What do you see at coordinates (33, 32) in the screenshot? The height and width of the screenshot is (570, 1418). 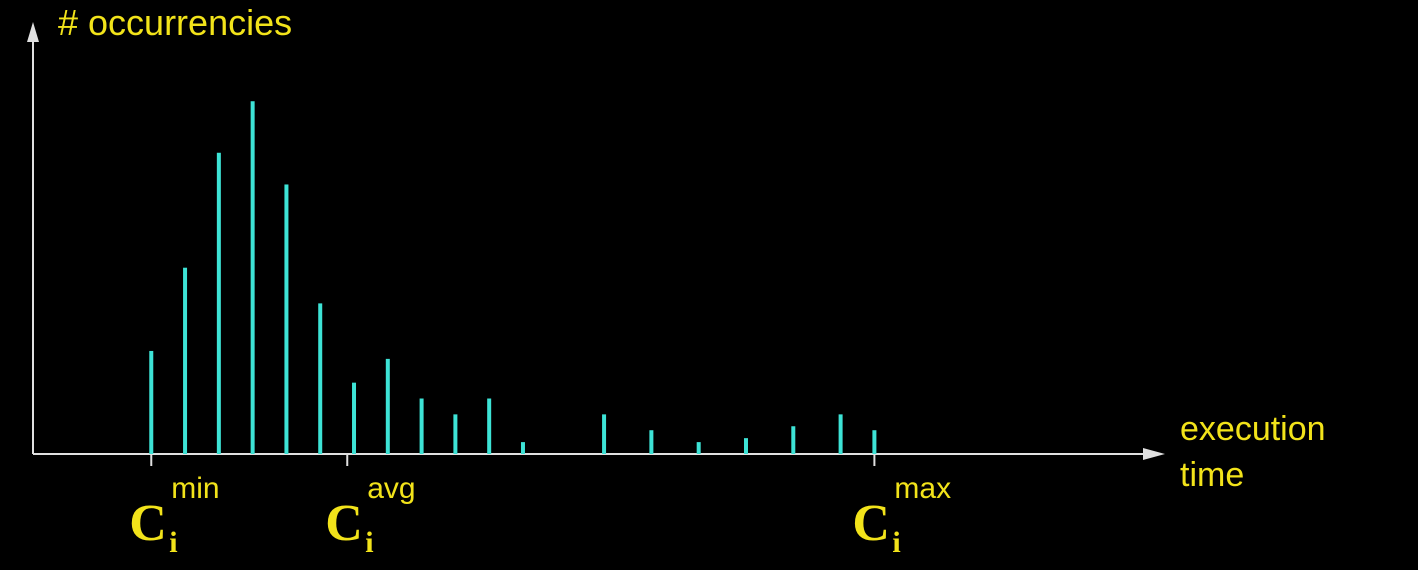 I see `y-axis-arrow` at bounding box center [33, 32].